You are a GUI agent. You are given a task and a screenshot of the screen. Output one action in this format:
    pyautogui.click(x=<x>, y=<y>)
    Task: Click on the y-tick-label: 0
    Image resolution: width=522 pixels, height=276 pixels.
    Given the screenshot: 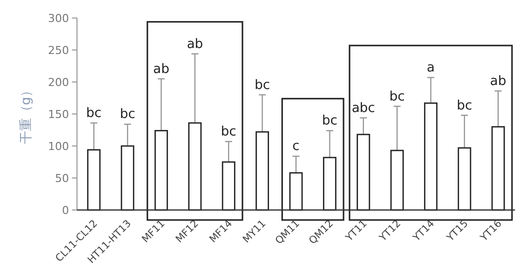 What is the action you would take?
    pyautogui.click(x=65, y=210)
    